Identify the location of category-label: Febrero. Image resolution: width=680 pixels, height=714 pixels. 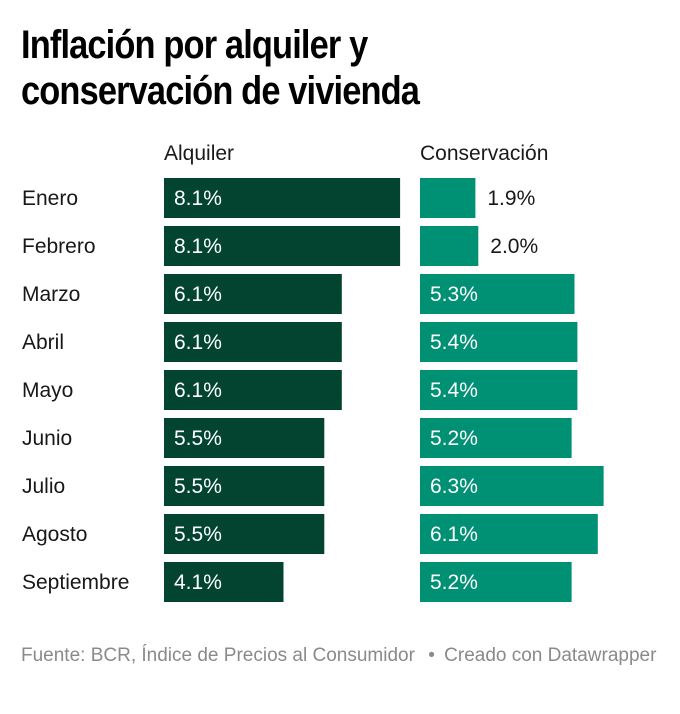
(59, 246).